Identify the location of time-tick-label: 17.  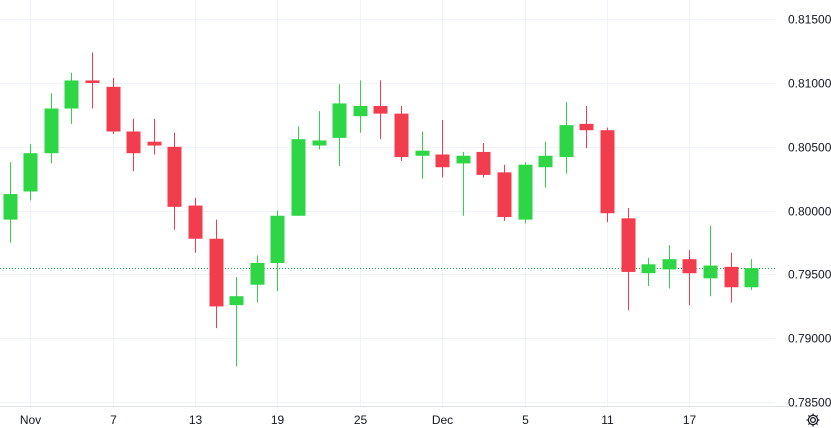
(690, 420).